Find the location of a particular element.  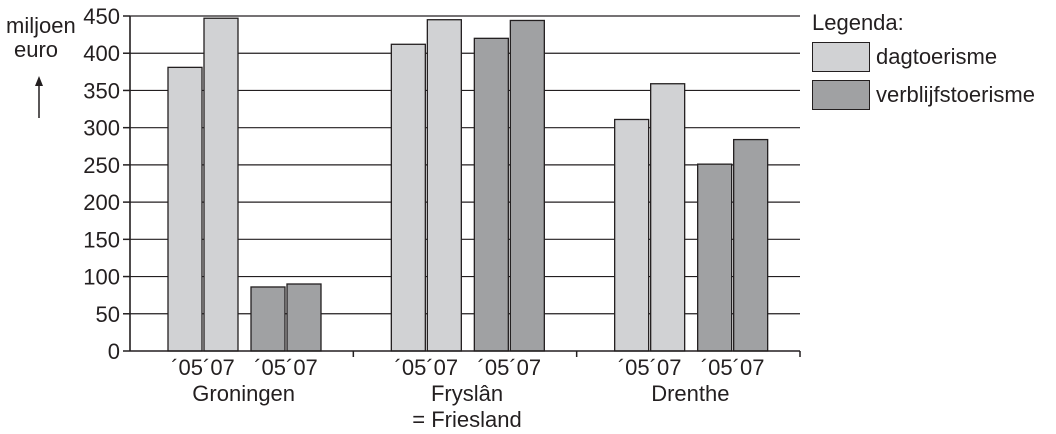

legend-item-verblijfstoerisme: verblijfstoerisme is located at coordinates (923, 95).